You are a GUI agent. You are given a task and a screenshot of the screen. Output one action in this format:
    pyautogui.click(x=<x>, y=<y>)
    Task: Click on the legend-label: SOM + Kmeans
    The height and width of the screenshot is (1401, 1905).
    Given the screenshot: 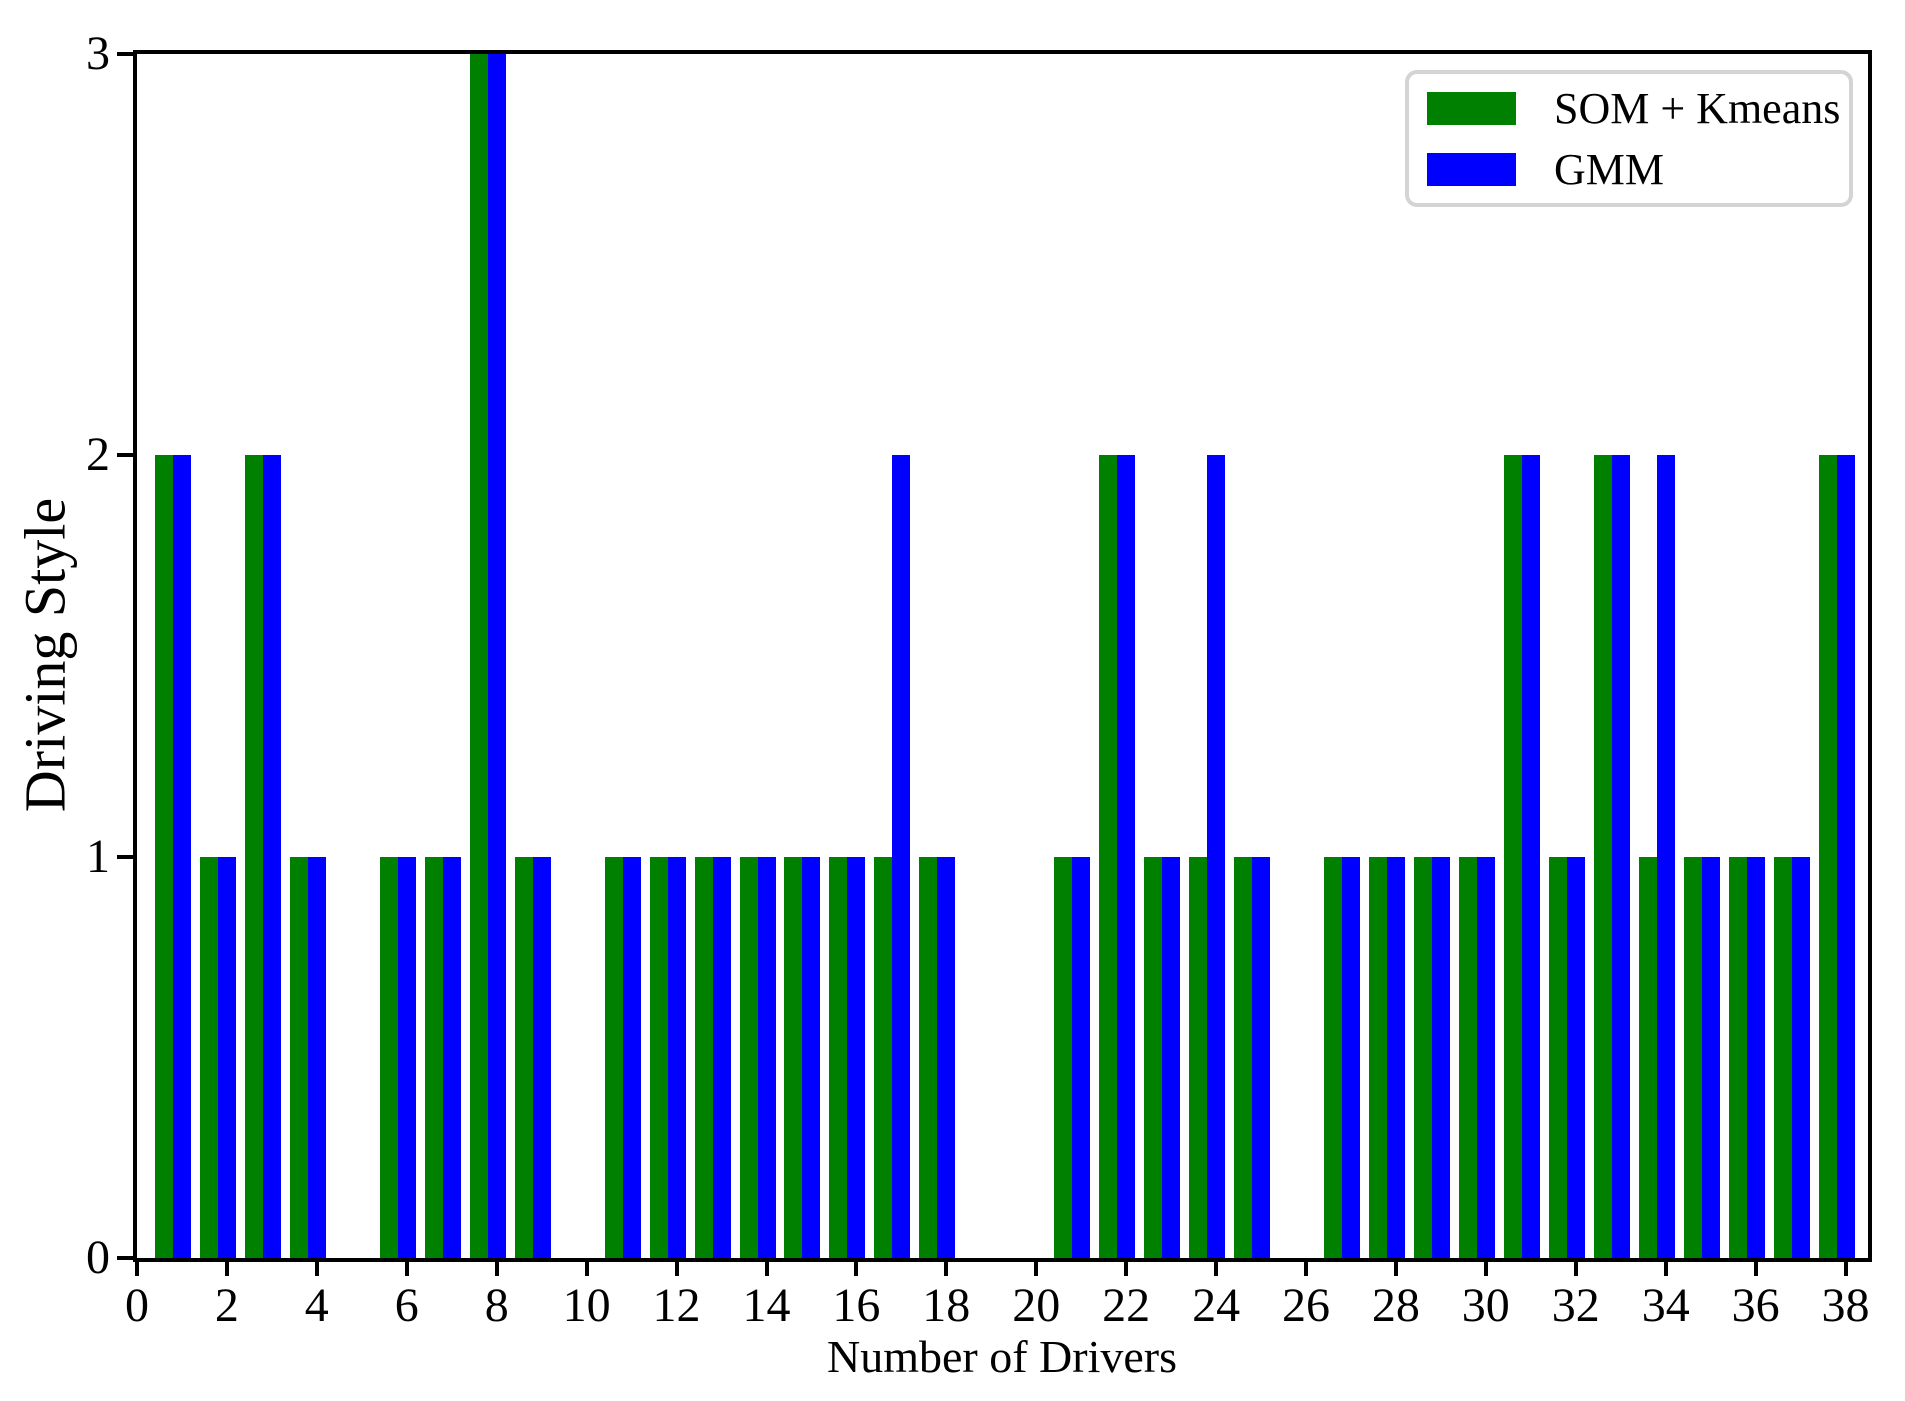 What is the action you would take?
    pyautogui.click(x=1697, y=108)
    